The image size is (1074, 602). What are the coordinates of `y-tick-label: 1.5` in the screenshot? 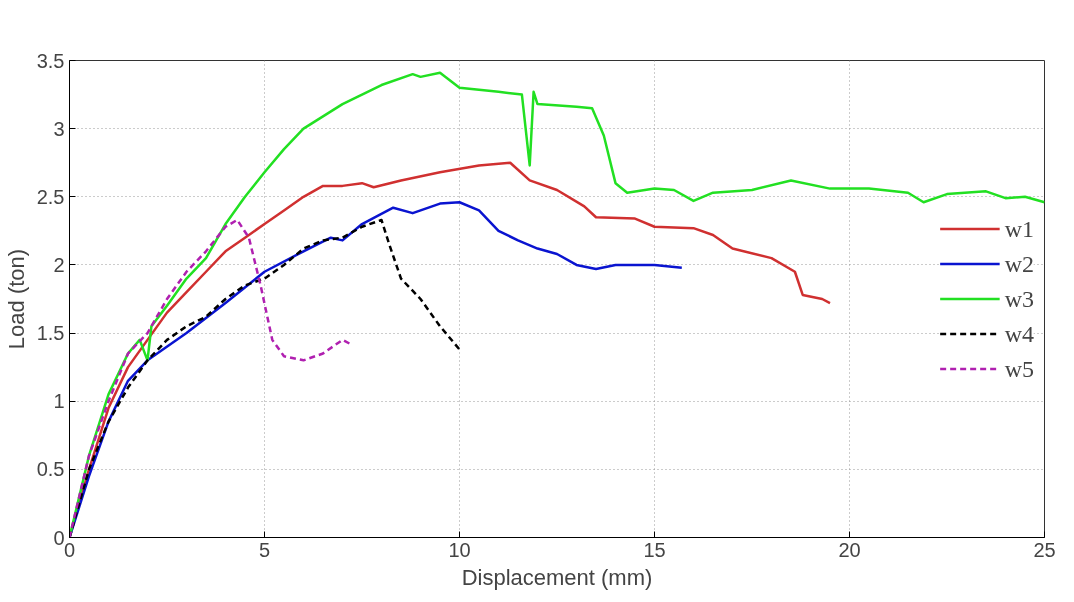 It's located at (50, 333).